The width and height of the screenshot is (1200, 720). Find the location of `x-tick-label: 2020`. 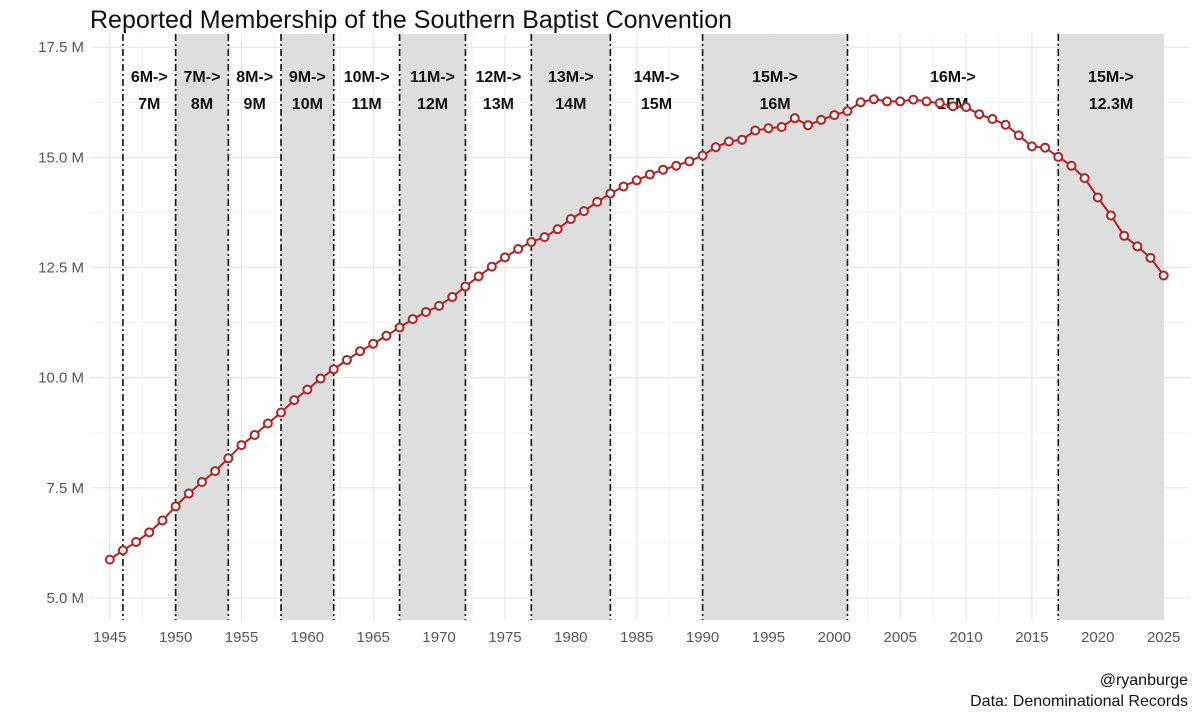

x-tick-label: 2020 is located at coordinates (1097, 637).